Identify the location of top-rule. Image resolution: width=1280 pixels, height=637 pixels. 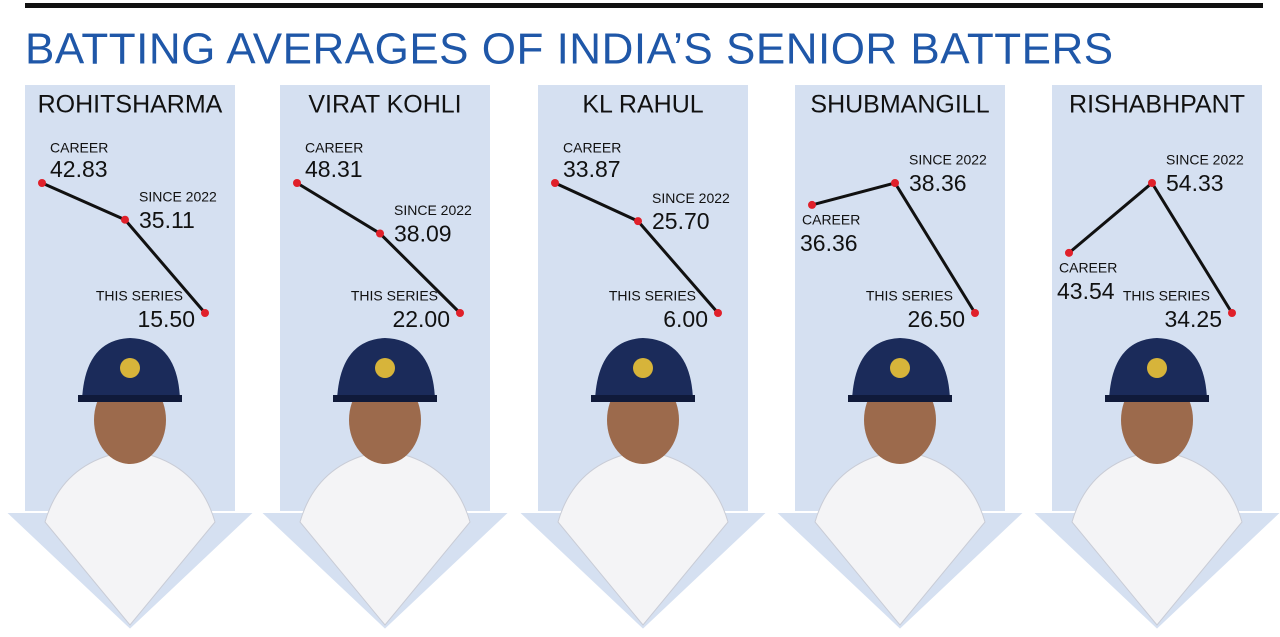
(644, 5).